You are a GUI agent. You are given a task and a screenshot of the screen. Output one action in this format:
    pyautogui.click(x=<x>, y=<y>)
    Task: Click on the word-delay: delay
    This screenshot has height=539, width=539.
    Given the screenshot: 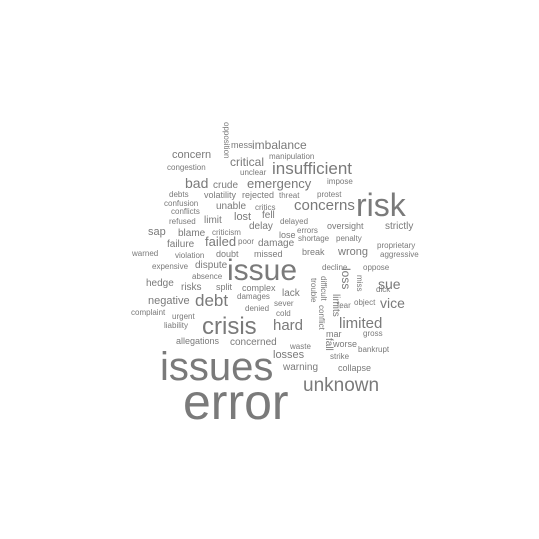 What is the action you would take?
    pyautogui.click(x=261, y=226)
    